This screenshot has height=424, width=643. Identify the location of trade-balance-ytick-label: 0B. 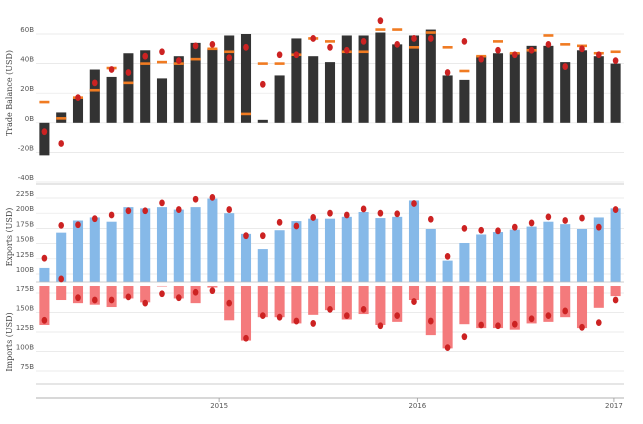
(29, 119).